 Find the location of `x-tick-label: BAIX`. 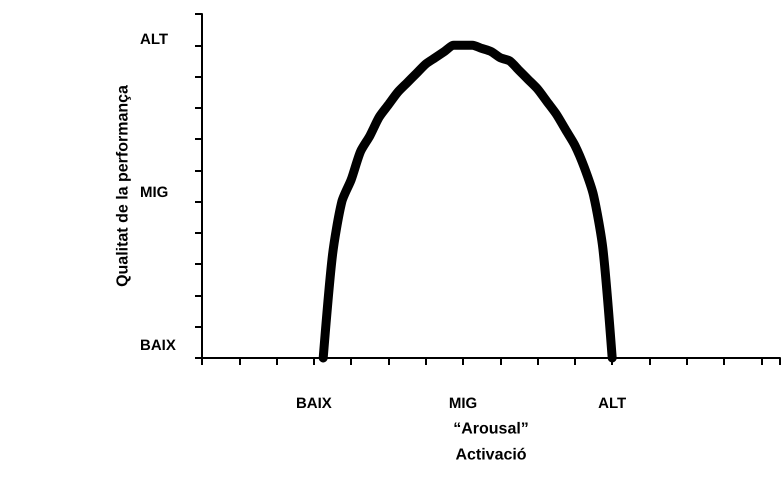

x-tick-label: BAIX is located at coordinates (314, 403).